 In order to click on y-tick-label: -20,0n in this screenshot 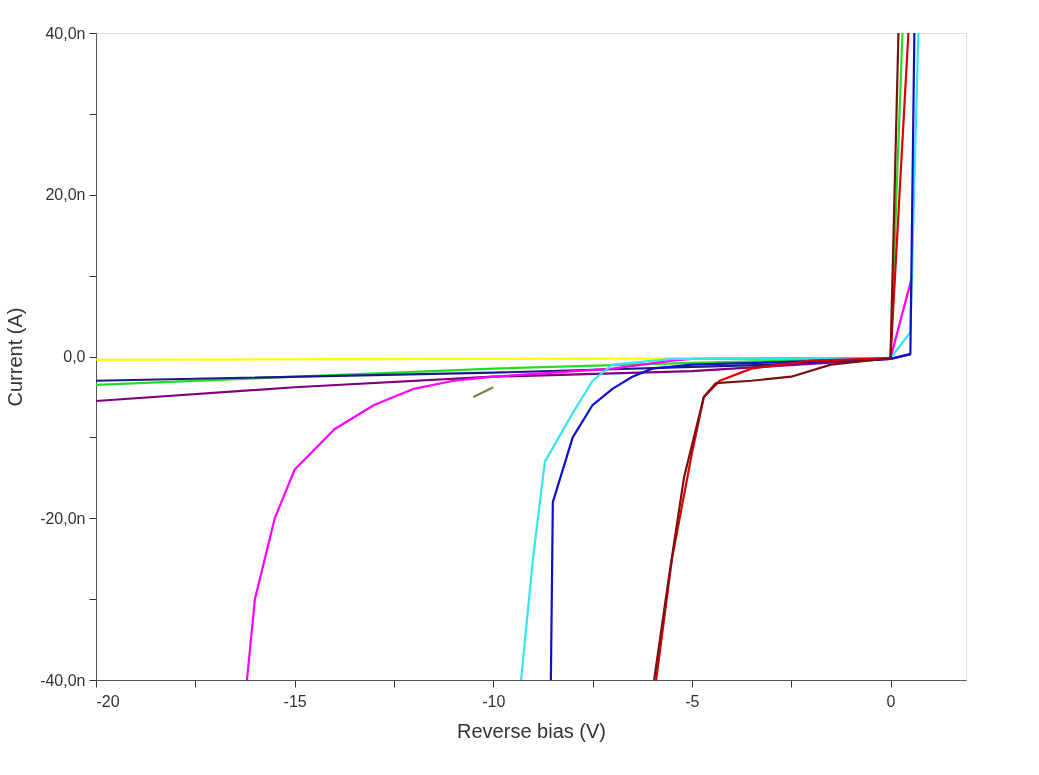, I will do `click(63, 518)`.